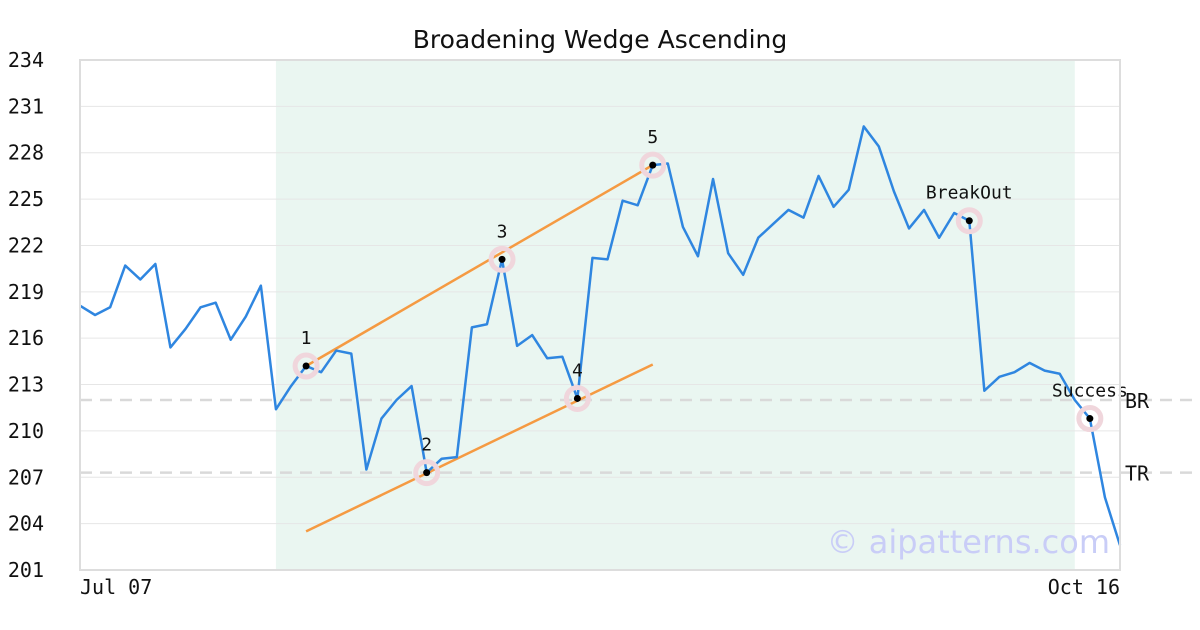 The width and height of the screenshot is (1200, 630). I want to click on point-label-success: Success, so click(1090, 391).